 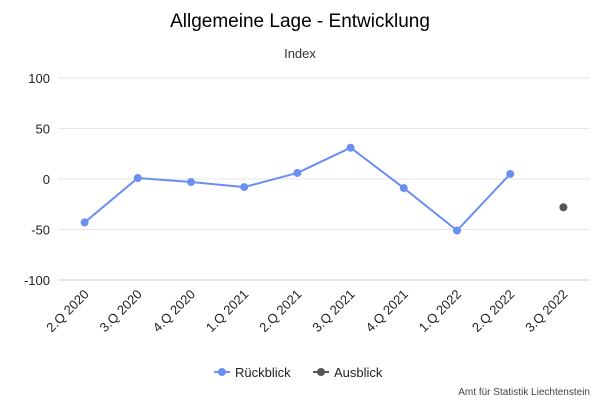 I want to click on x-tick-label: 4.Q 2020, so click(x=174, y=311).